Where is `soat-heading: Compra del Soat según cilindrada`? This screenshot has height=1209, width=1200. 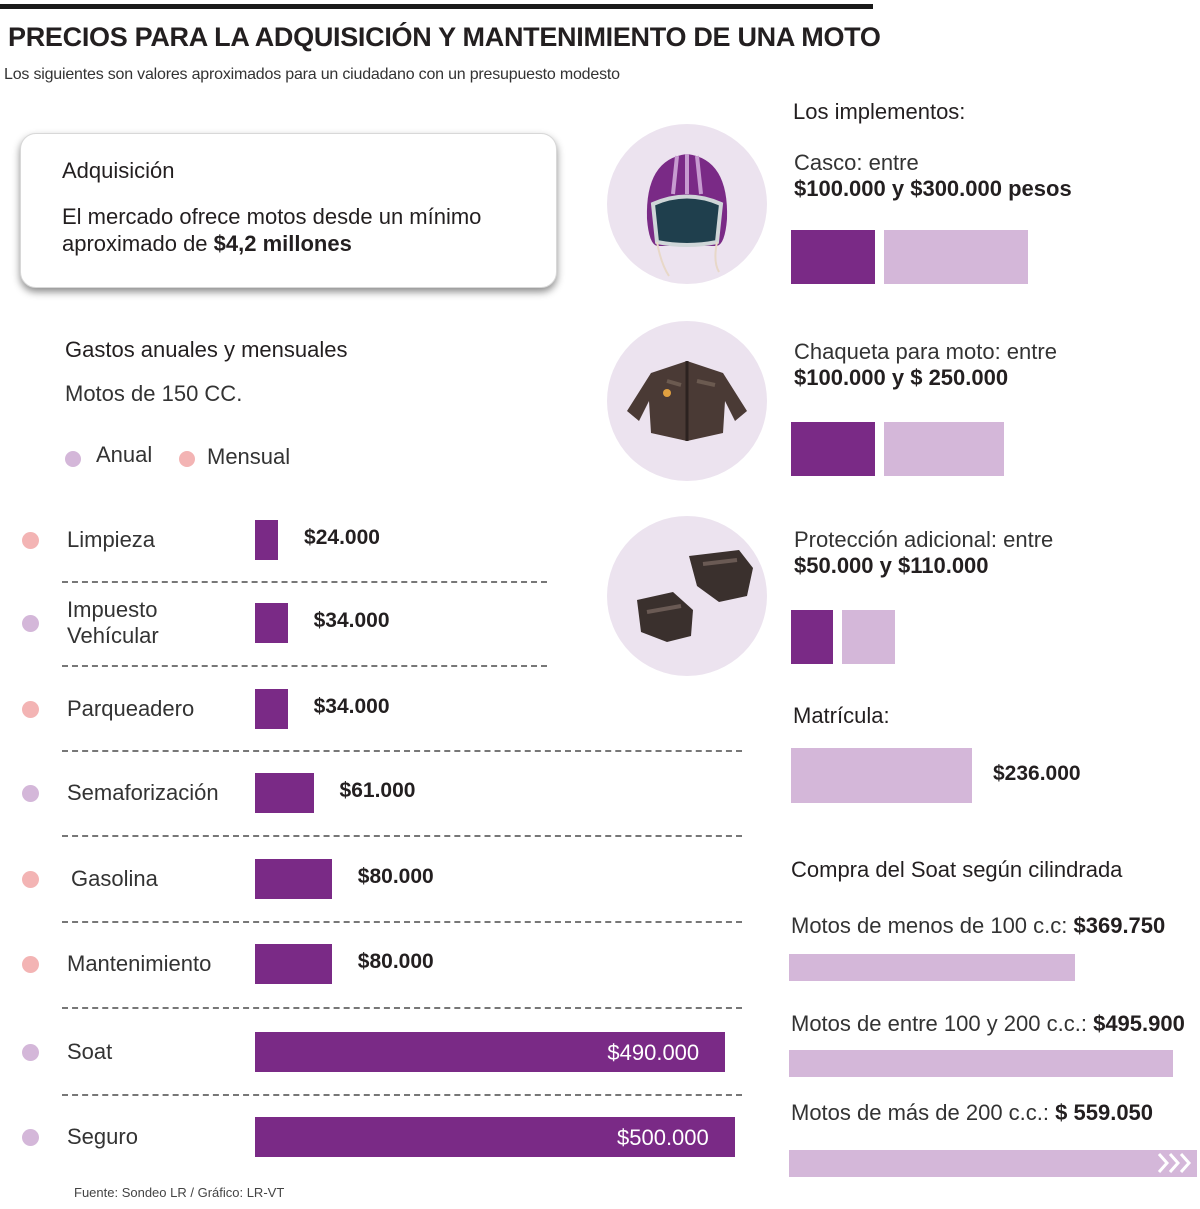
soat-heading: Compra del Soat según cilindrada is located at coordinates (957, 869).